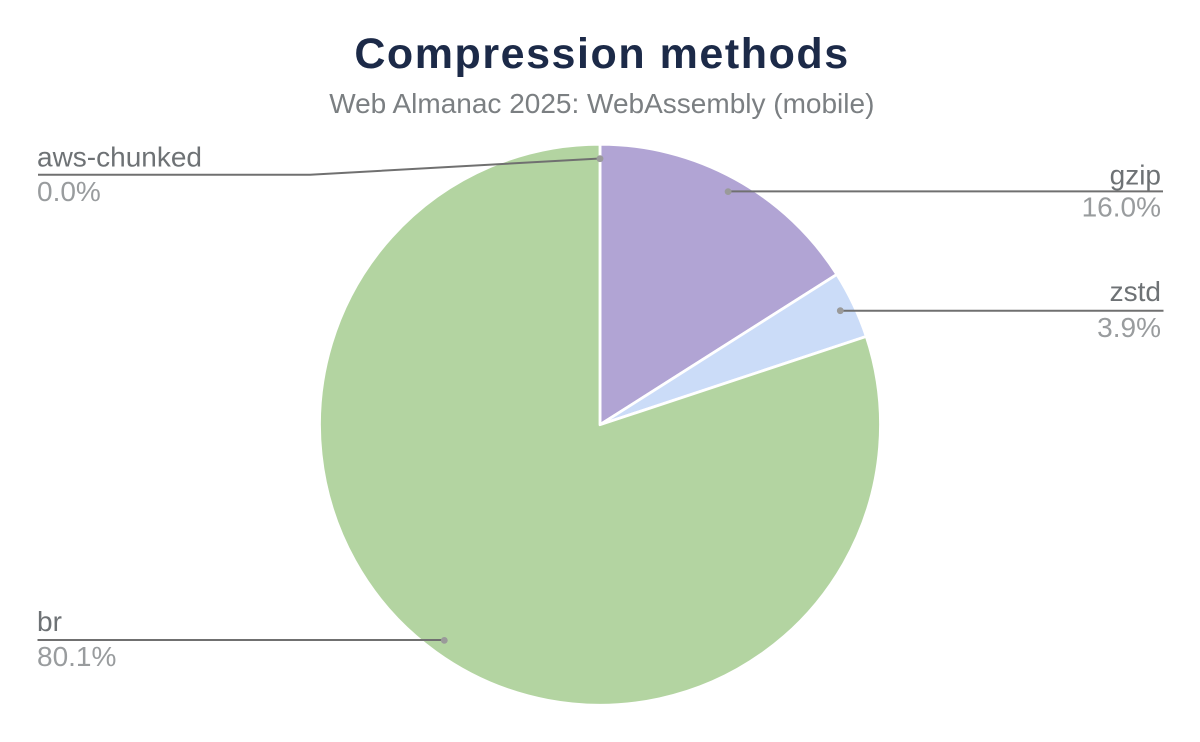  Describe the element at coordinates (1129, 327) in the screenshot. I see `svg-text: 3.9%` at that location.